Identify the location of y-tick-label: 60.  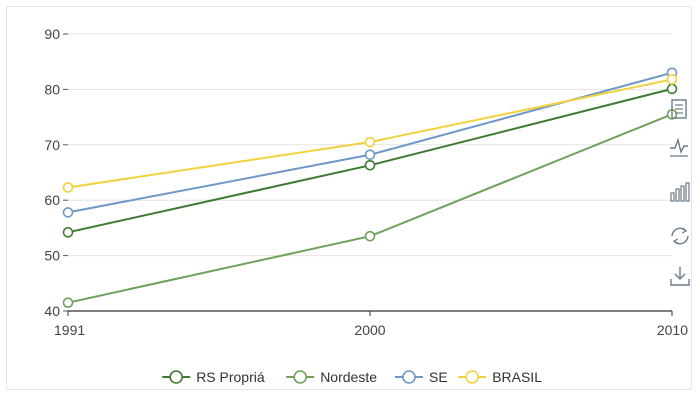
(52, 200).